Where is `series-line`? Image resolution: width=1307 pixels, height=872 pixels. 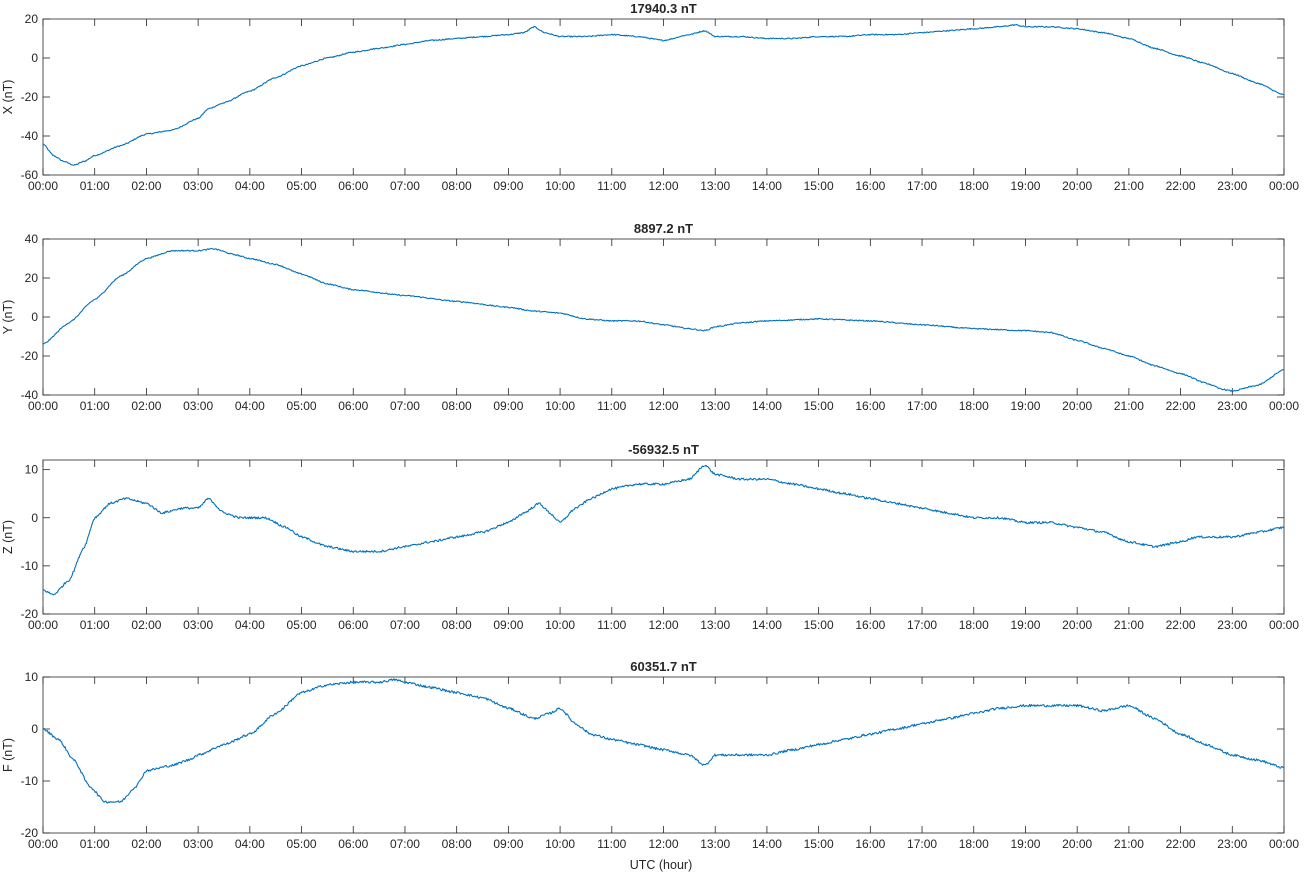
series-line is located at coordinates (663, 741).